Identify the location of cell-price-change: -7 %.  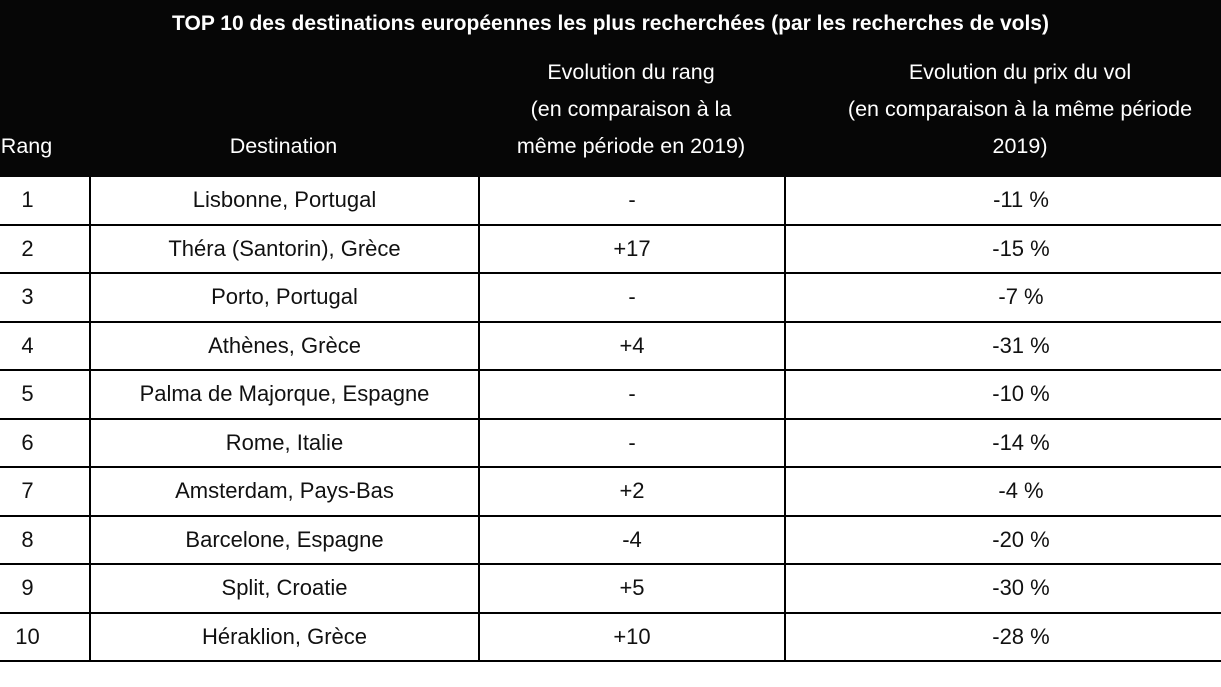
(1002, 297).